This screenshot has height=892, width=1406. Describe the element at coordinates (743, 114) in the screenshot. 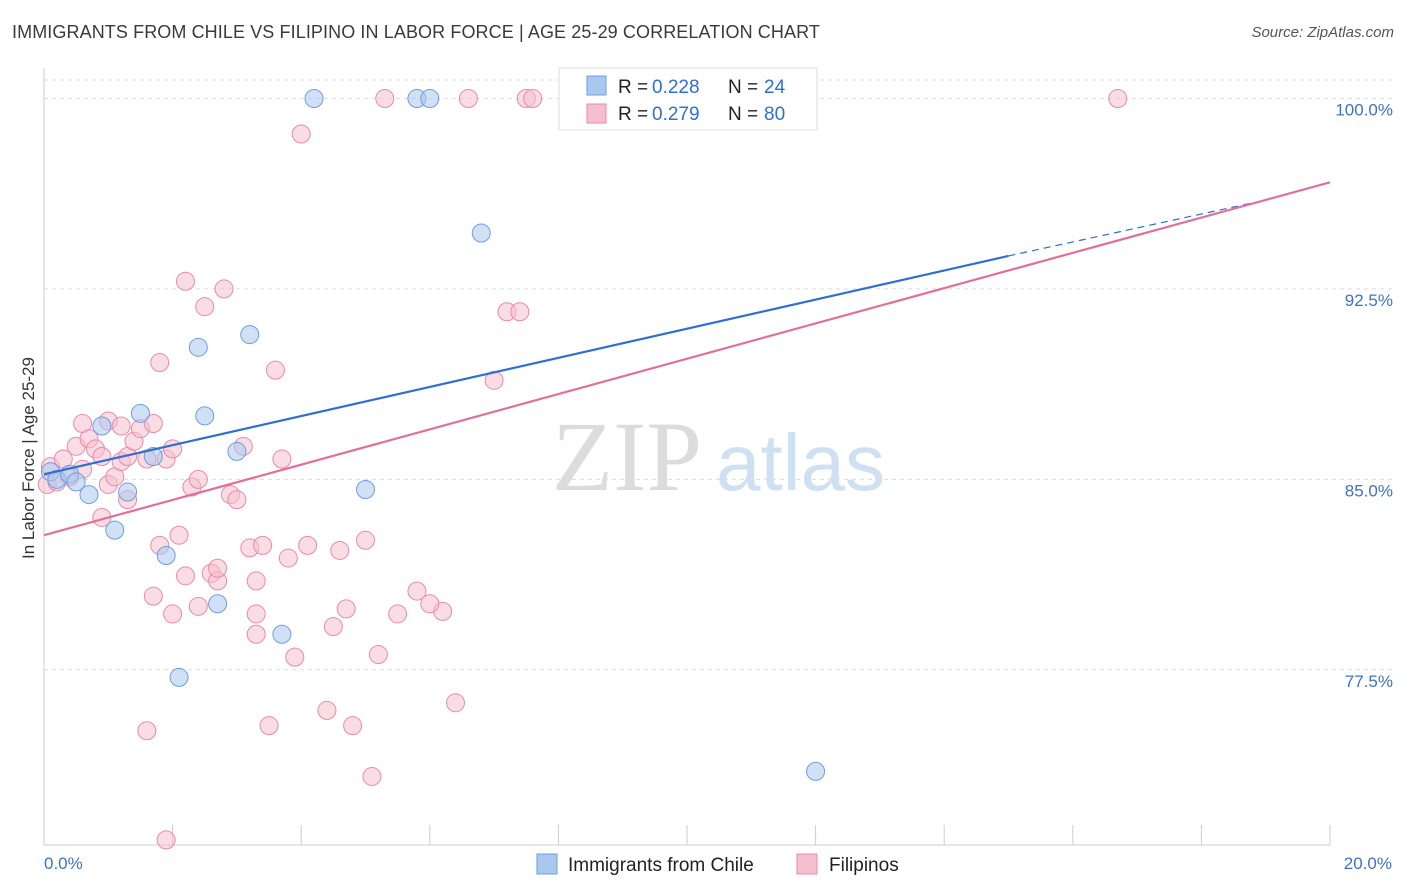

I see `legend-n-label-2: N =` at that location.